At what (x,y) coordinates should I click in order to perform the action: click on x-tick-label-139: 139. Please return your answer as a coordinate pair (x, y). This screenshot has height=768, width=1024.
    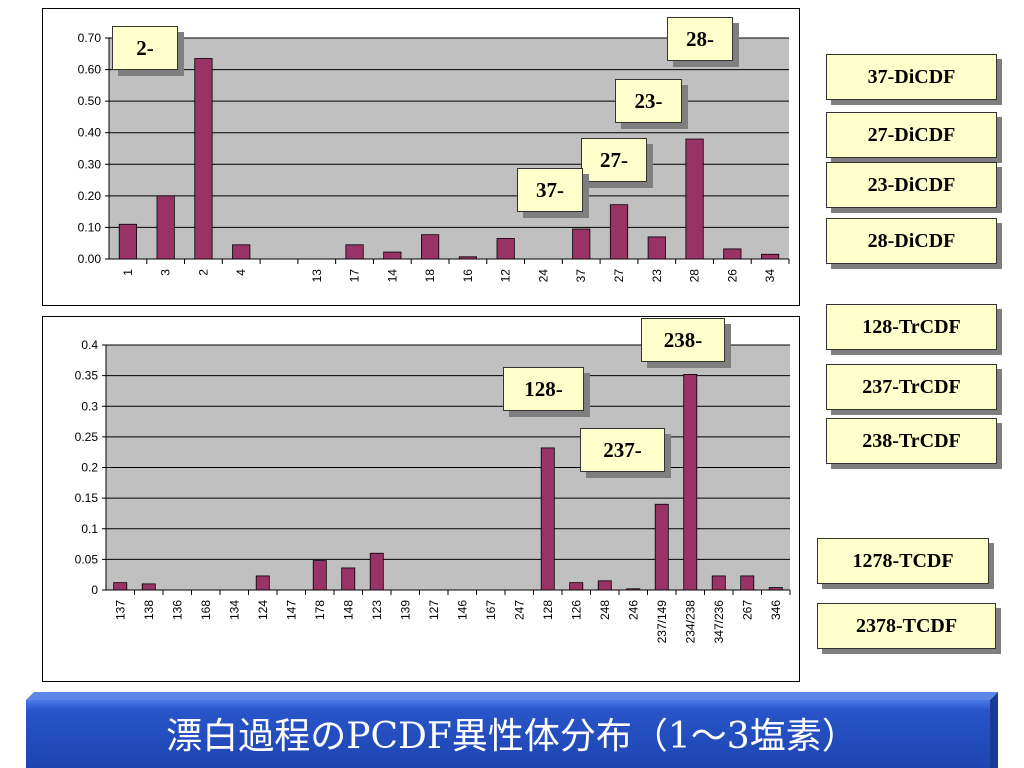
    Looking at the image, I should click on (405, 610).